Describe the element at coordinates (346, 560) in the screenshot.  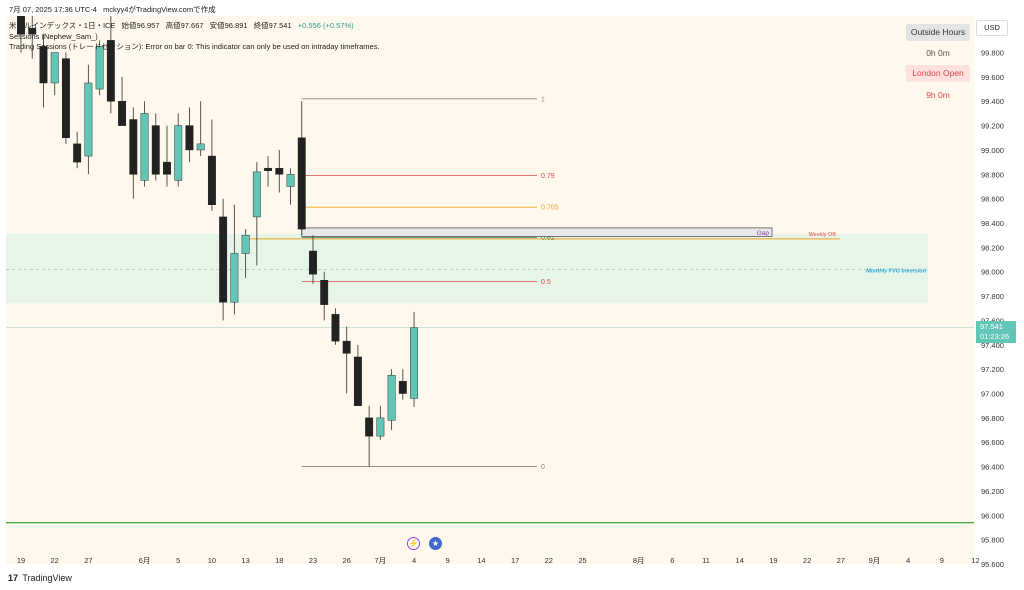
I see `x-tick-label: 26` at that location.